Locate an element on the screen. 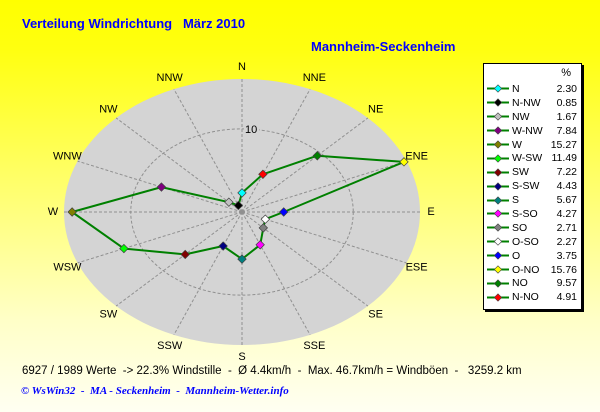  legend-item-NO: NO 9.57 is located at coordinates (532, 283).